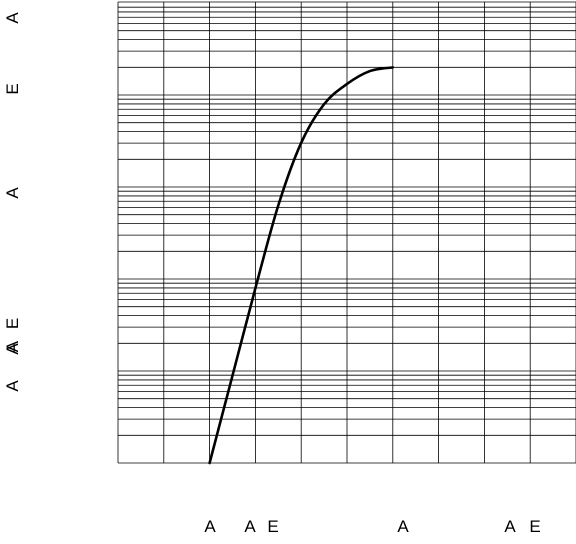 This screenshot has height=544, width=576. Describe the element at coordinates (210, 526) in the screenshot. I see `x-tick-label-1: A` at that location.